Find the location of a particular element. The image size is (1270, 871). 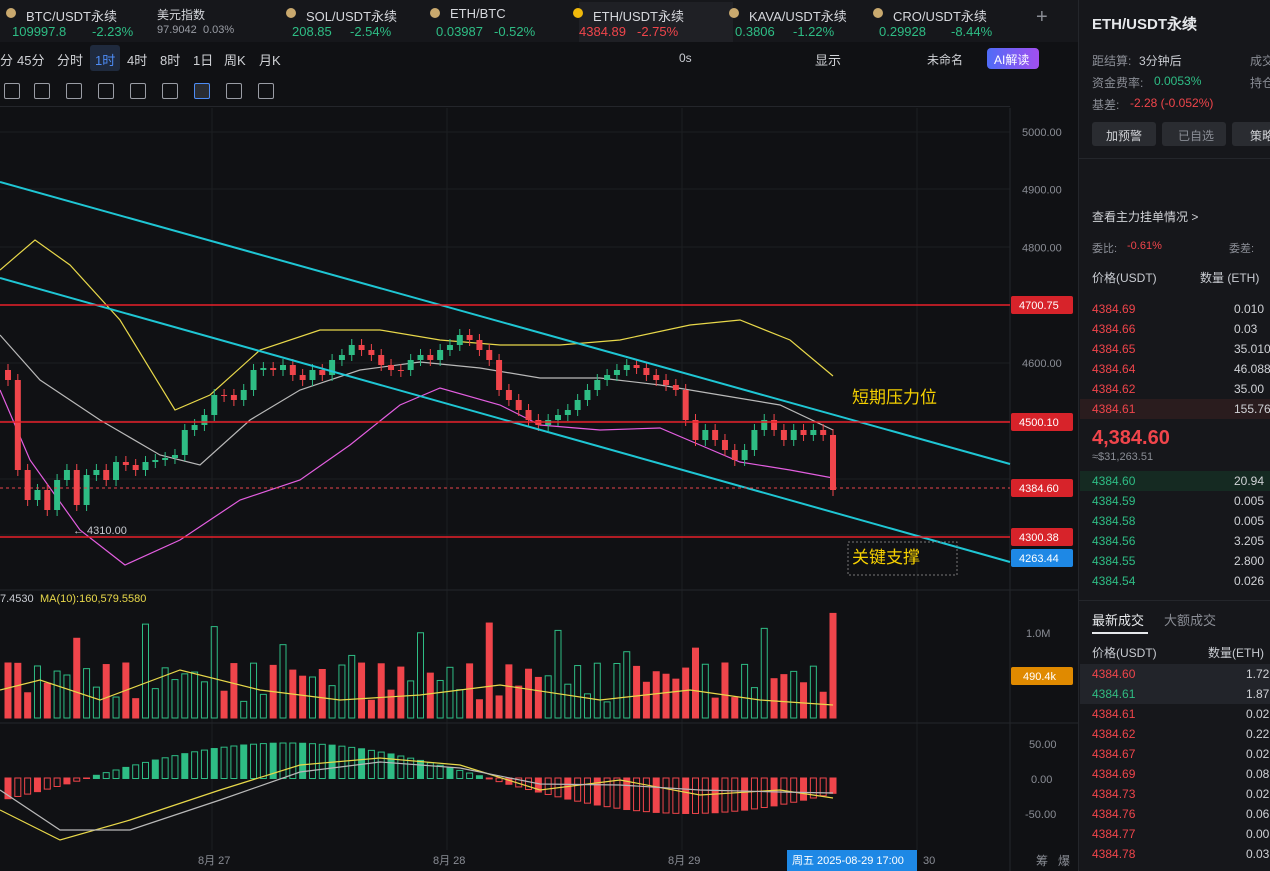

panel-button is located at coordinates (1124, 134).